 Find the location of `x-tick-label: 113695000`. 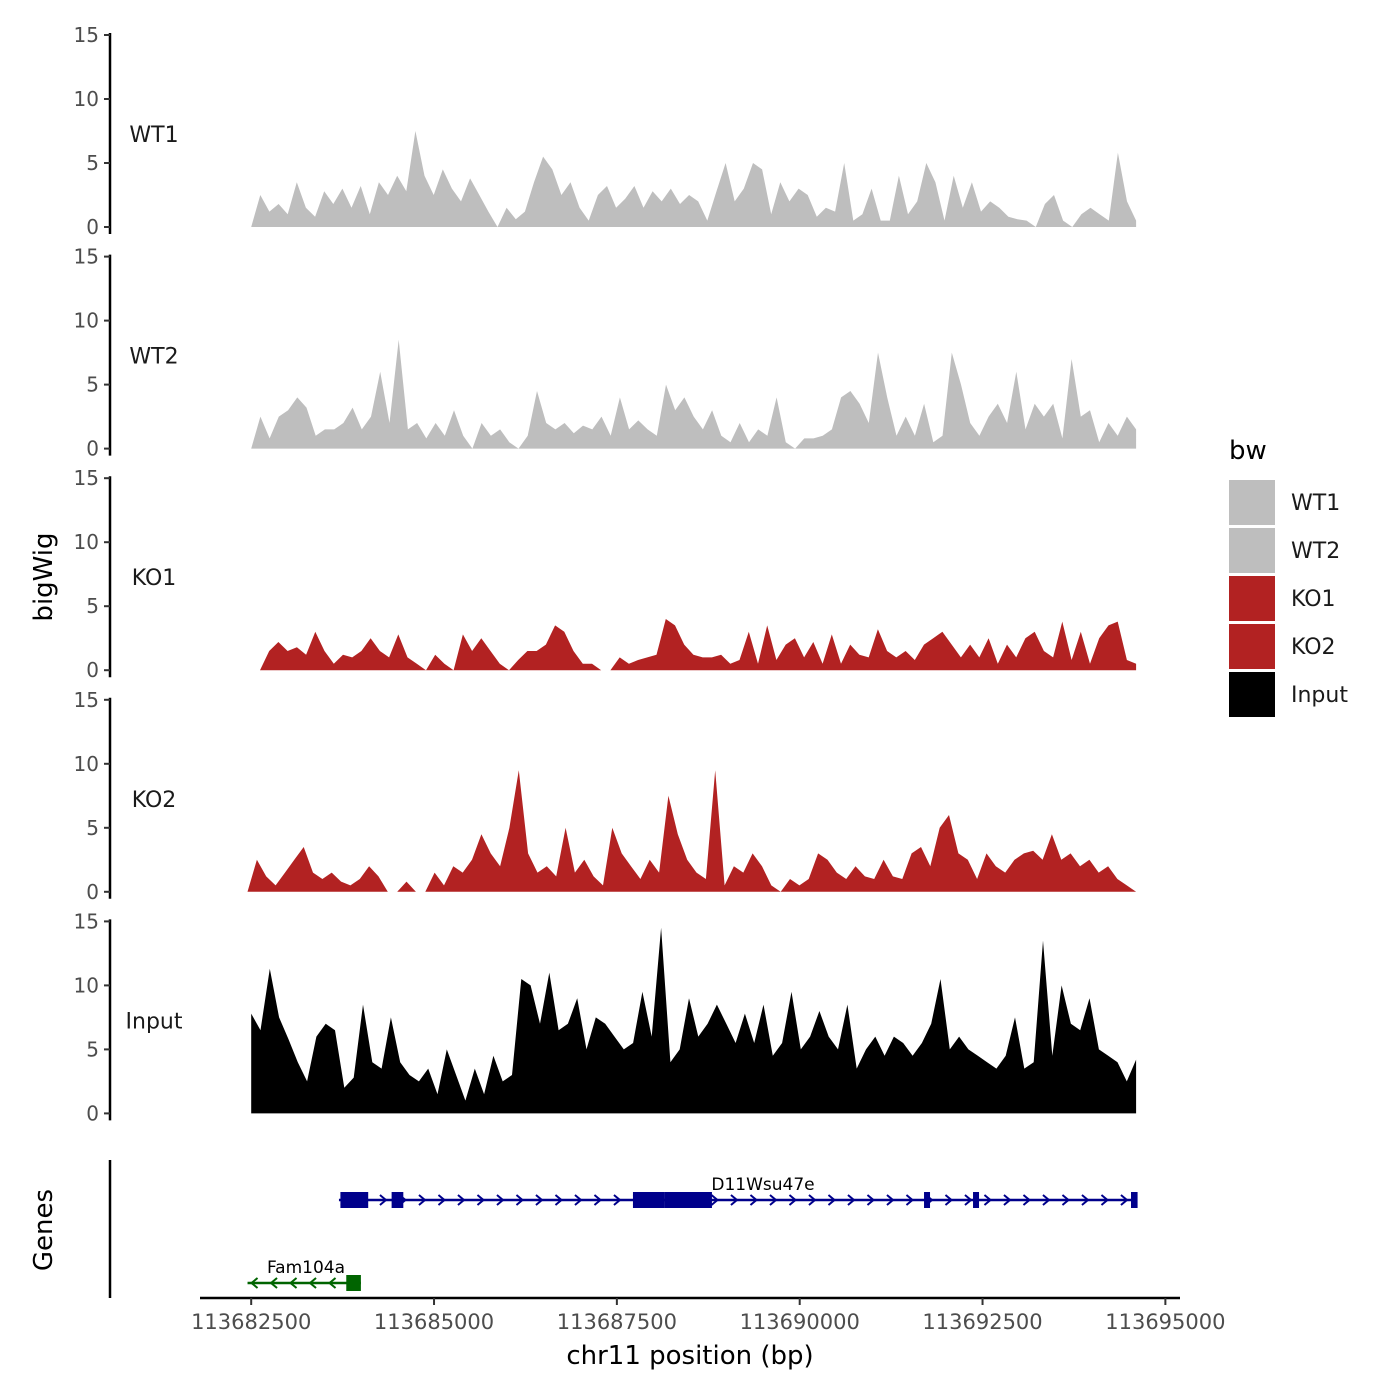

x-tick-label: 113695000 is located at coordinates (1165, 1322).